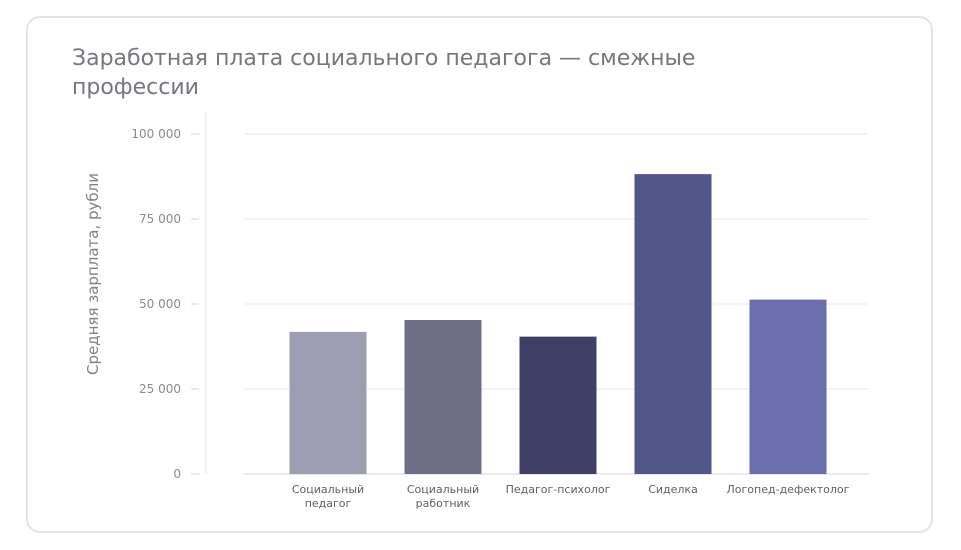 The width and height of the screenshot is (961, 550). What do you see at coordinates (160, 389) in the screenshot?
I see `y-tick-label: 25 000` at bounding box center [160, 389].